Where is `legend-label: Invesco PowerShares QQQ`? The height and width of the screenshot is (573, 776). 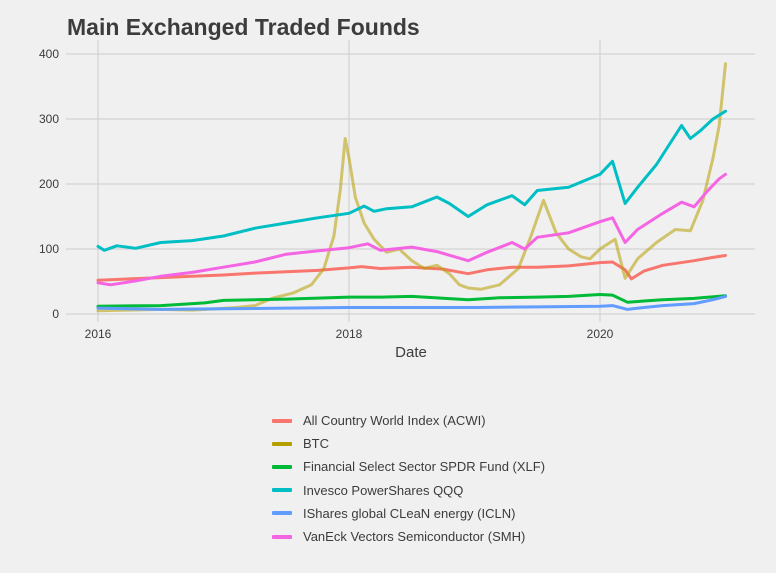
legend-label: Invesco PowerShares QQQ is located at coordinates (383, 490).